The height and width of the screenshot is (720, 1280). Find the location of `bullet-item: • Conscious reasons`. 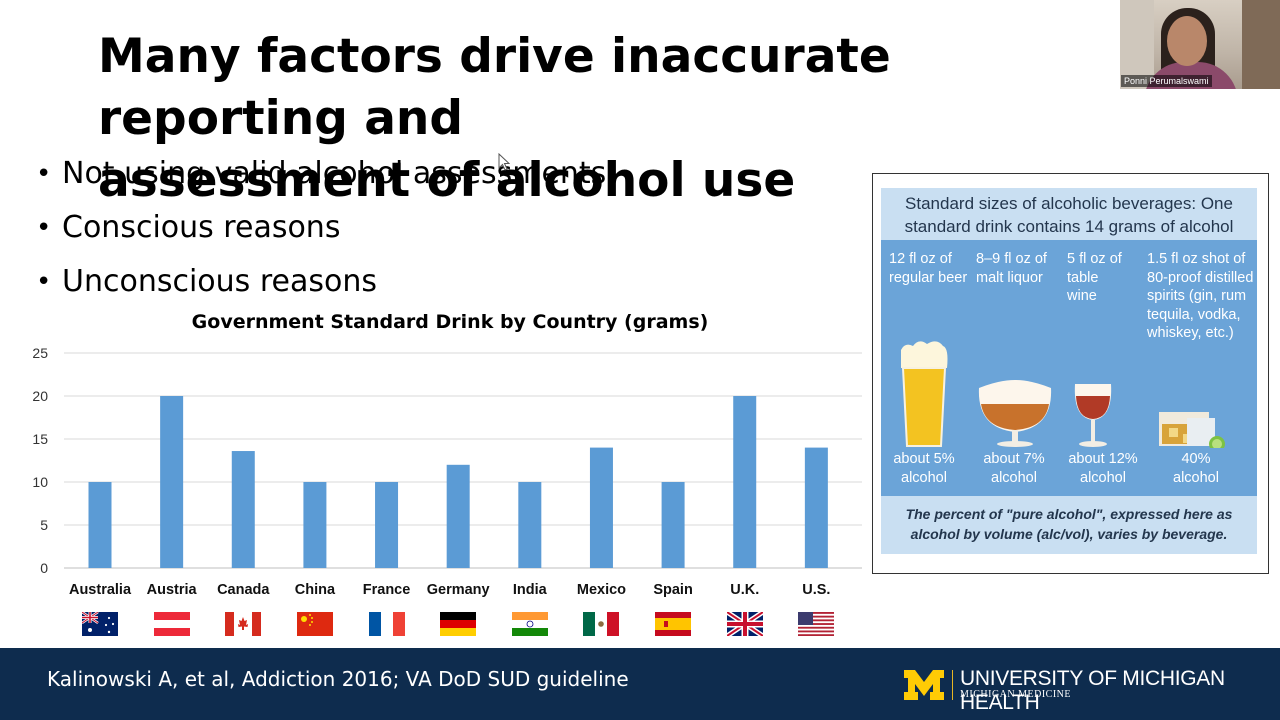

bullet-item: • Conscious reasons is located at coordinates (321, 233).